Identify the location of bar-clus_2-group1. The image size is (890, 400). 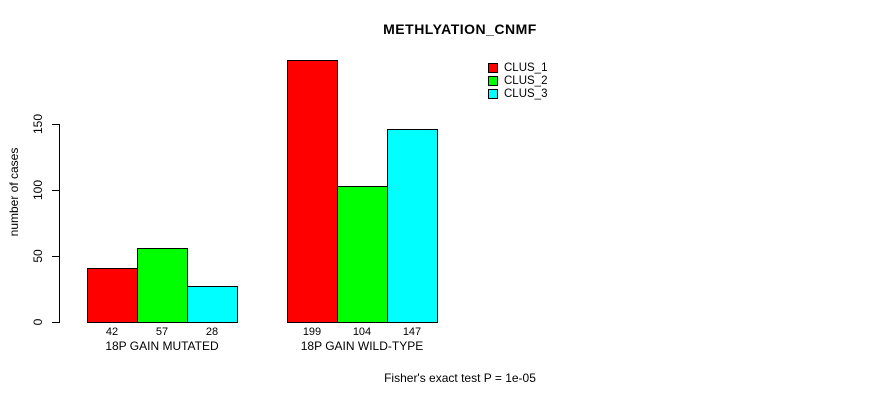
(162, 285).